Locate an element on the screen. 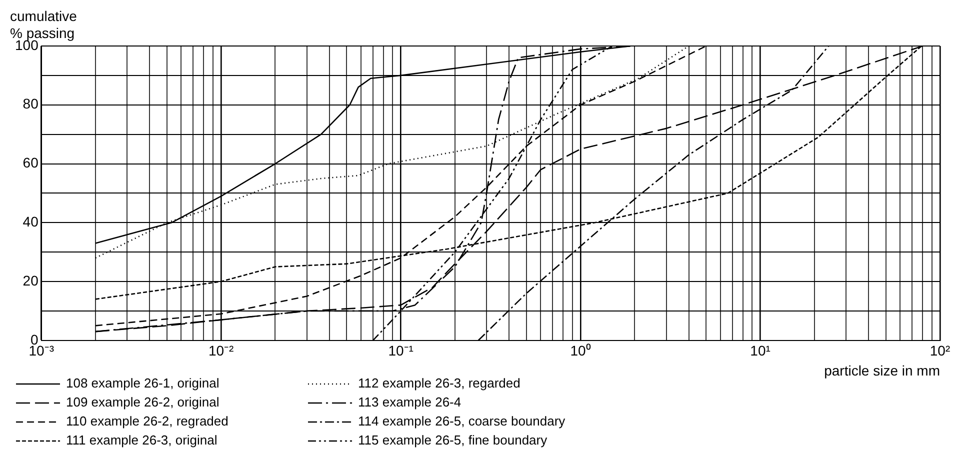  legend-label: 109 example 26-2, original is located at coordinates (143, 402).